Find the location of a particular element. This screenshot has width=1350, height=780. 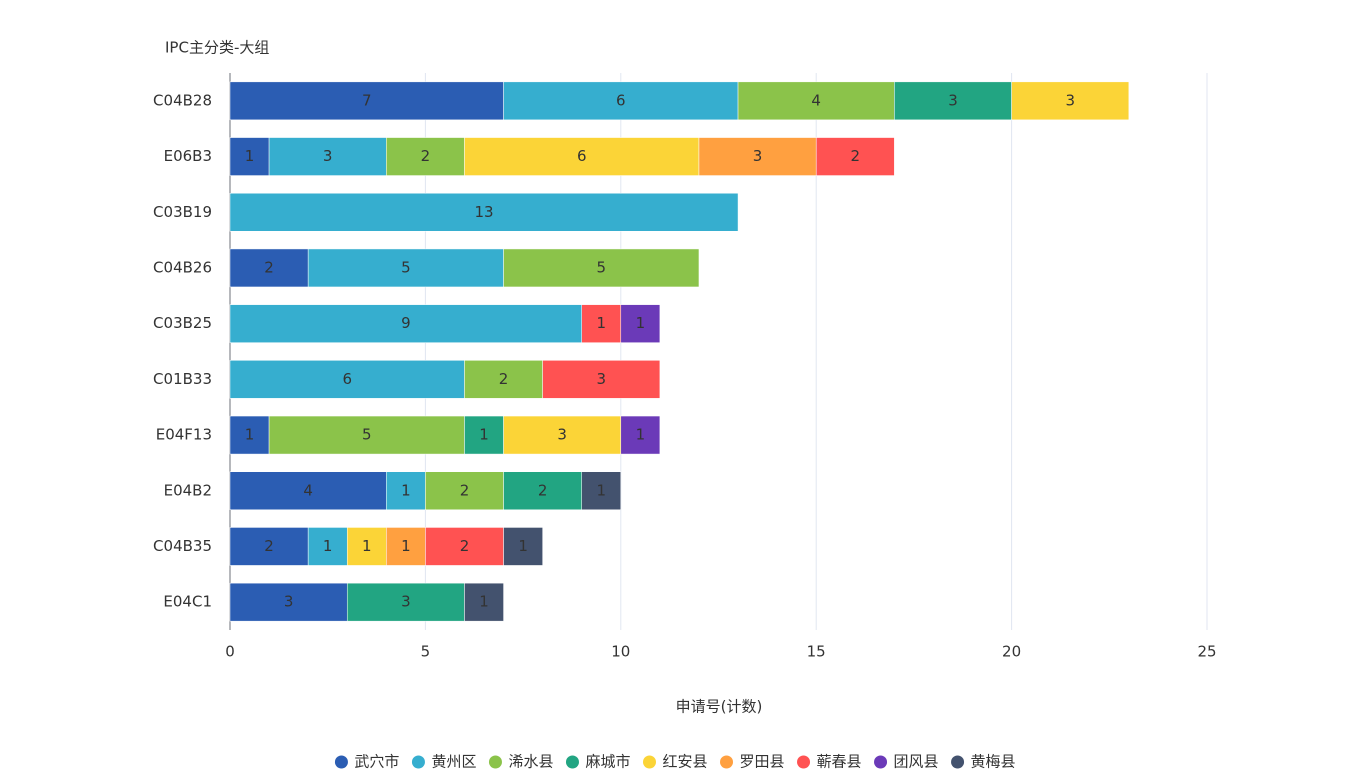

legend: 武穴市 黄州区 浠水县 麻城市 红安县 罗田县 蕲春县 团风县 黄梅县 is located at coordinates (675, 762).